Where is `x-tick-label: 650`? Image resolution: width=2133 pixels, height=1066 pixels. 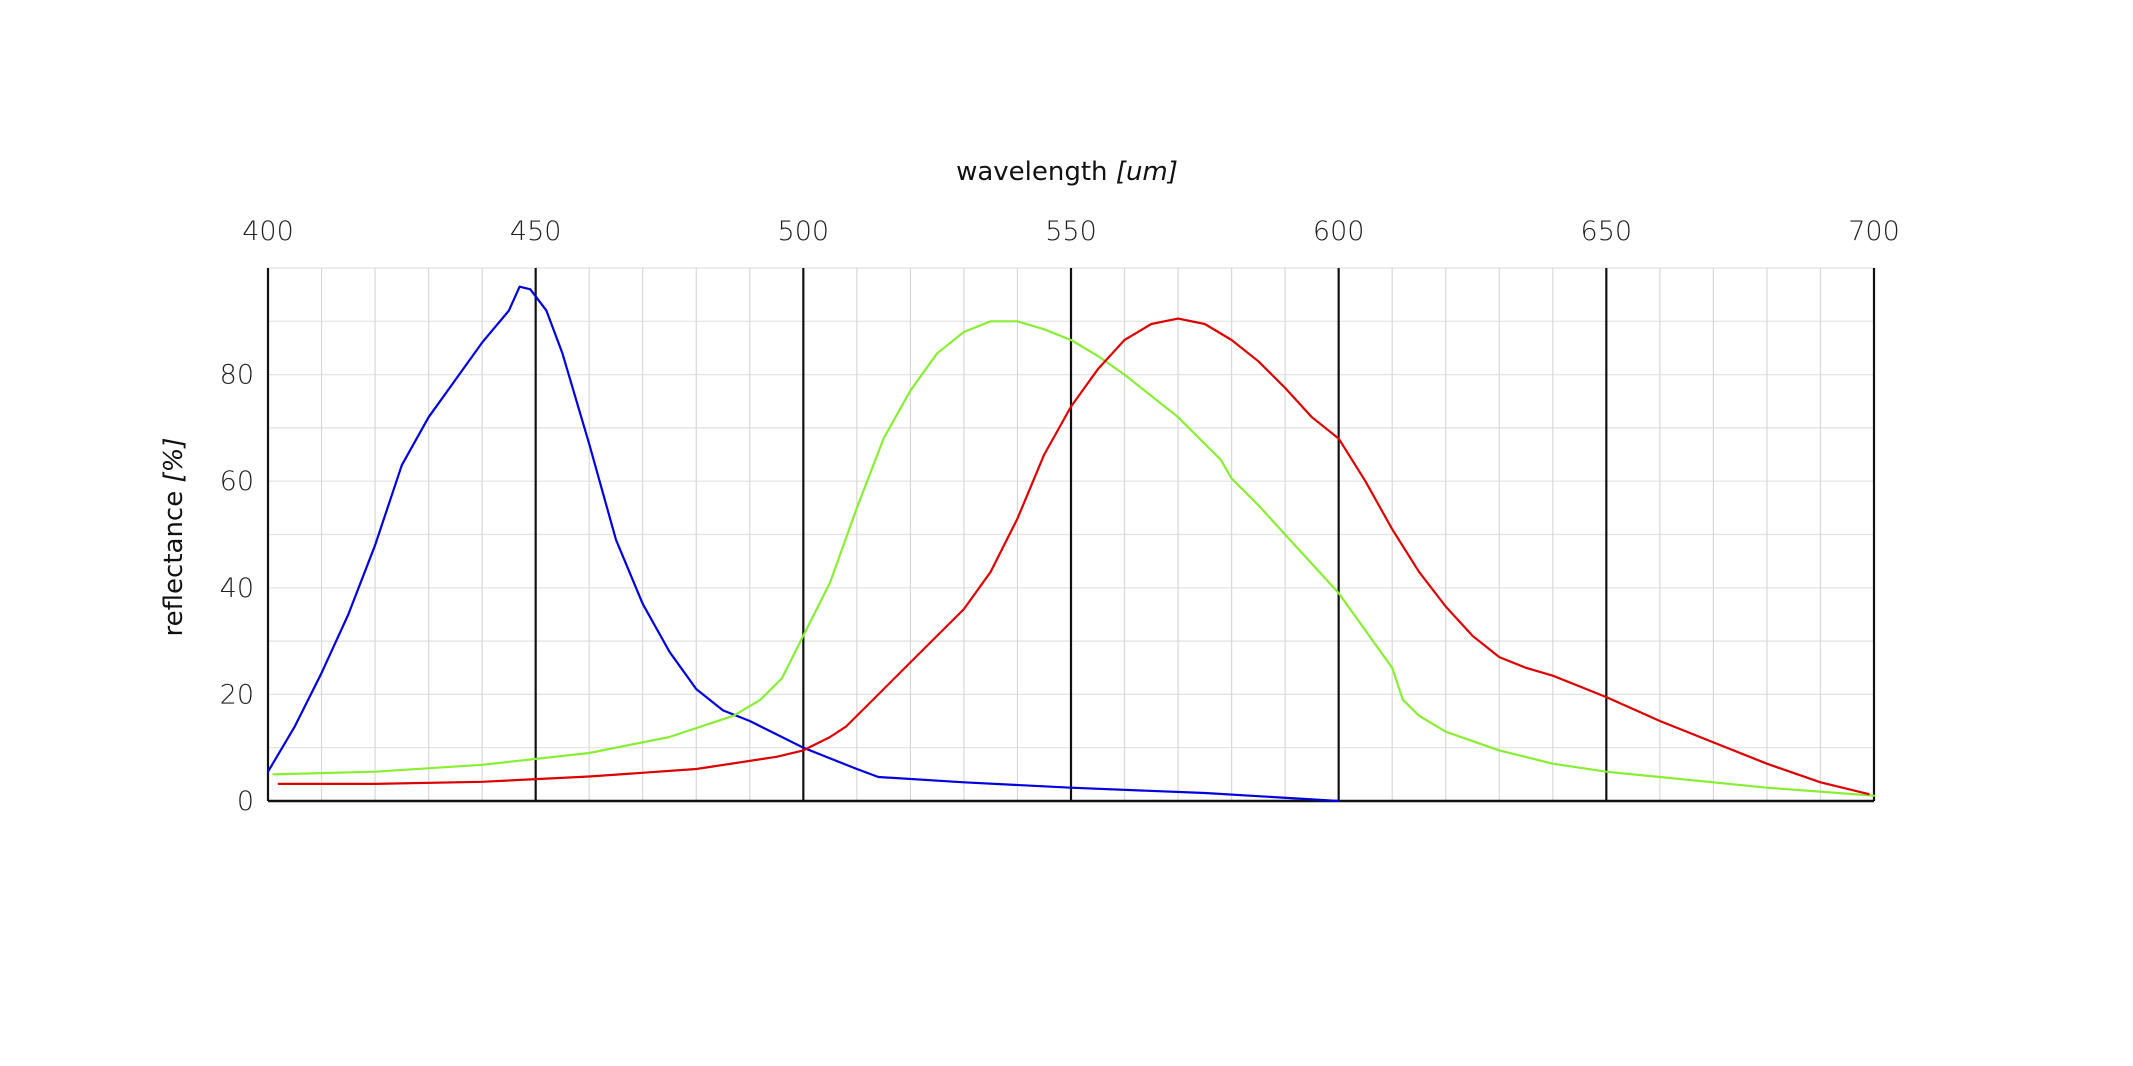 x-tick-label: 650 is located at coordinates (1607, 231).